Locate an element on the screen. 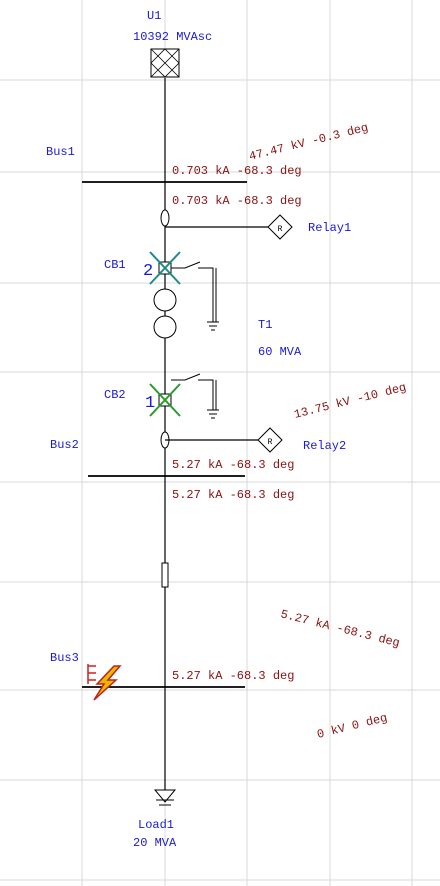 Image resolution: width=440 pixels, height=886 pixels. source-symbol is located at coordinates (165, 63).